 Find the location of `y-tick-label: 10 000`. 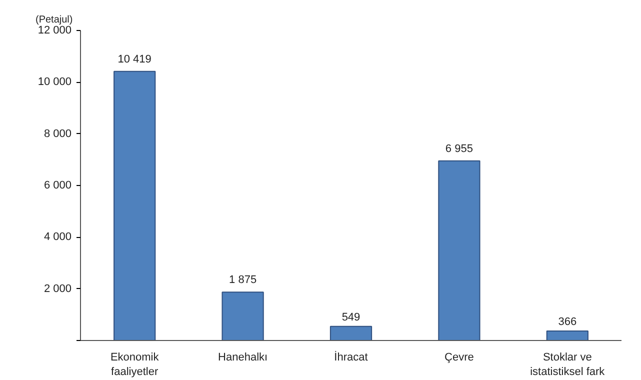

y-tick-label: 10 000 is located at coordinates (55, 82).